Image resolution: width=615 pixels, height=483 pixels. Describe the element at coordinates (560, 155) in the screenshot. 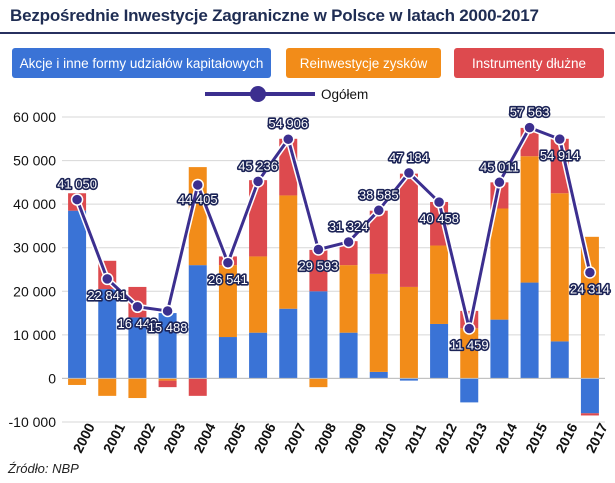

I see `total-data-label: 54 914` at that location.